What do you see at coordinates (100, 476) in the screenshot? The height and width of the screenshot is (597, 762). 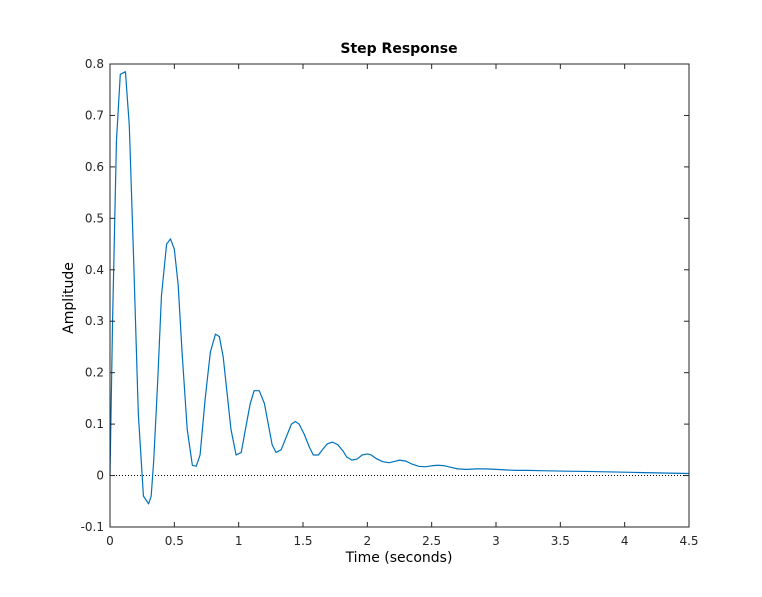 I see `y-tick-label: 0` at bounding box center [100, 476].